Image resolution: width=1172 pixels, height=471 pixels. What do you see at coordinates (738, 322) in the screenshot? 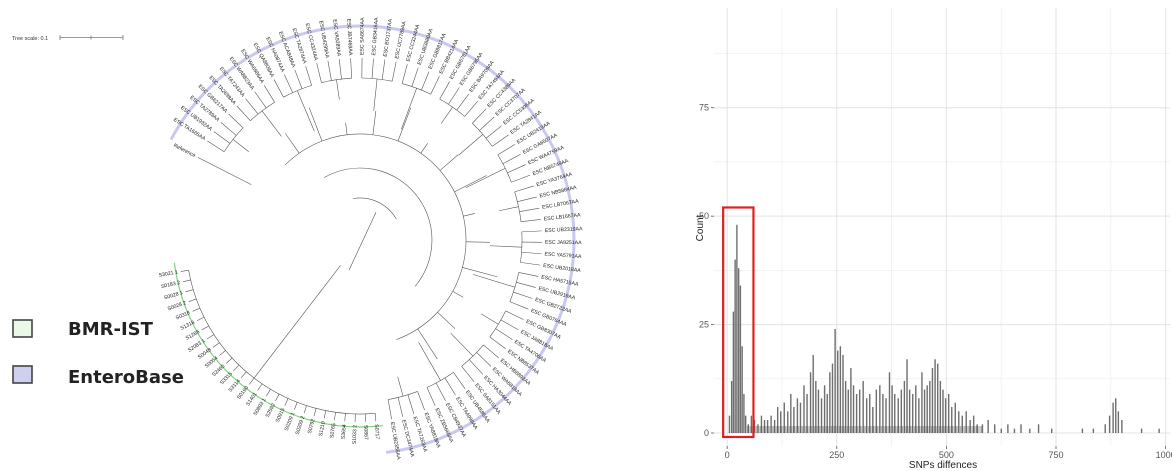
I see `highlight-box` at bounding box center [738, 322].